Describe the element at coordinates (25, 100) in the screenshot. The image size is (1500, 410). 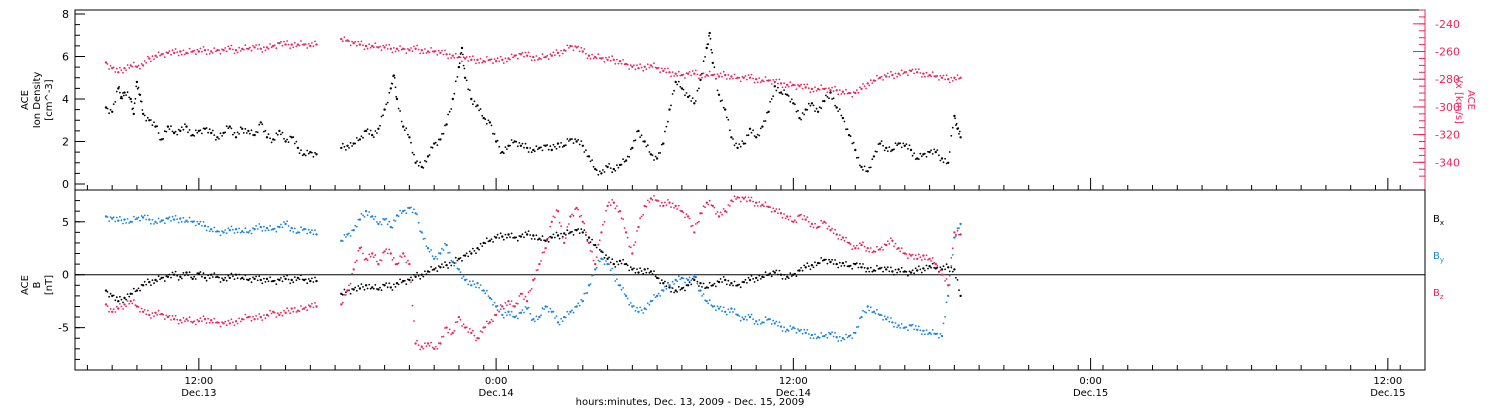
I see `density-axis-label-line: ACE` at that location.